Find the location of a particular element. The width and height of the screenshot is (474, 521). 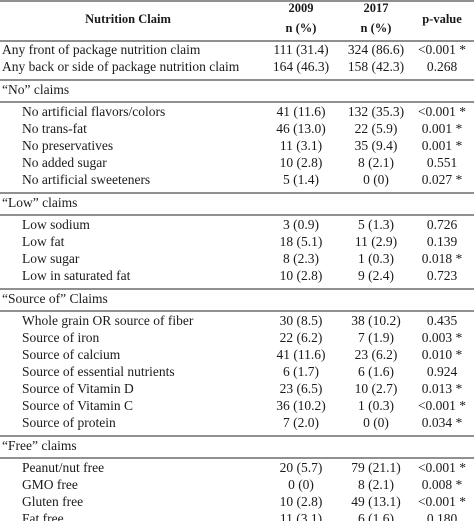

cell: 11 (2.9) is located at coordinates (376, 241).